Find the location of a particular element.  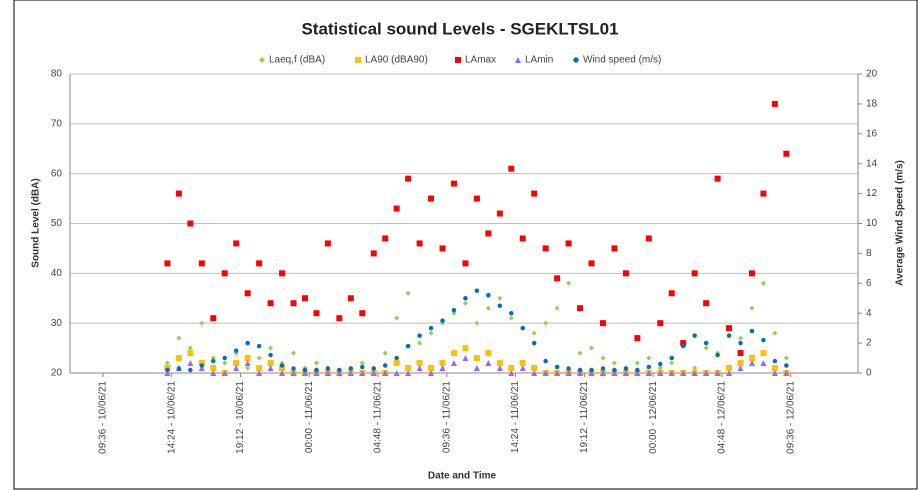

legend-label: Laeq,f (dBA) is located at coordinates (297, 60).